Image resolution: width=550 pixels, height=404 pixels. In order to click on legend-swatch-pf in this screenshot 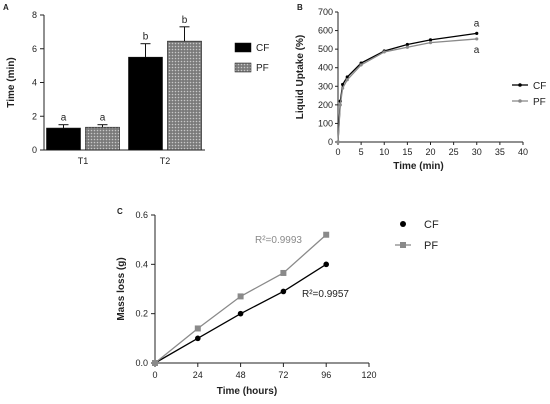, I will do `click(243, 67)`.